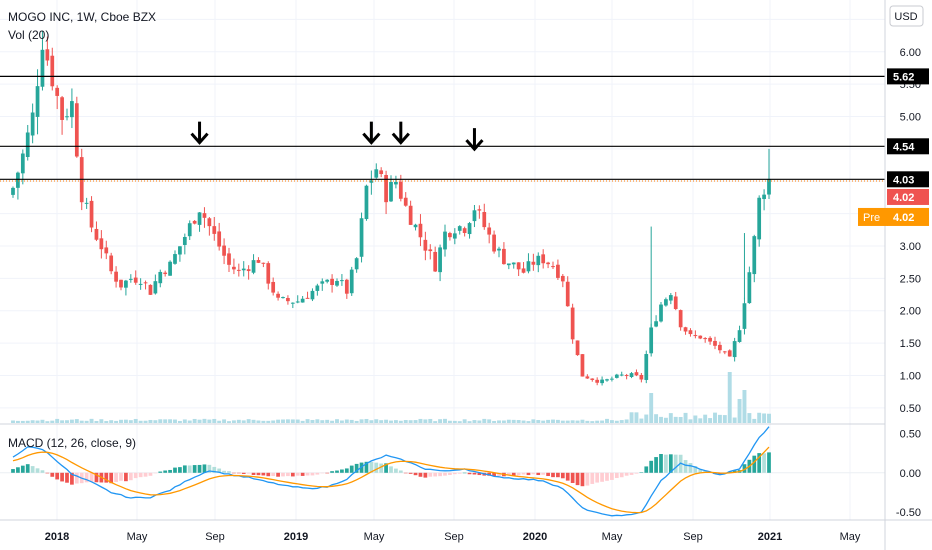  What do you see at coordinates (908, 196) in the screenshot?
I see `last-price-badge` at bounding box center [908, 196].